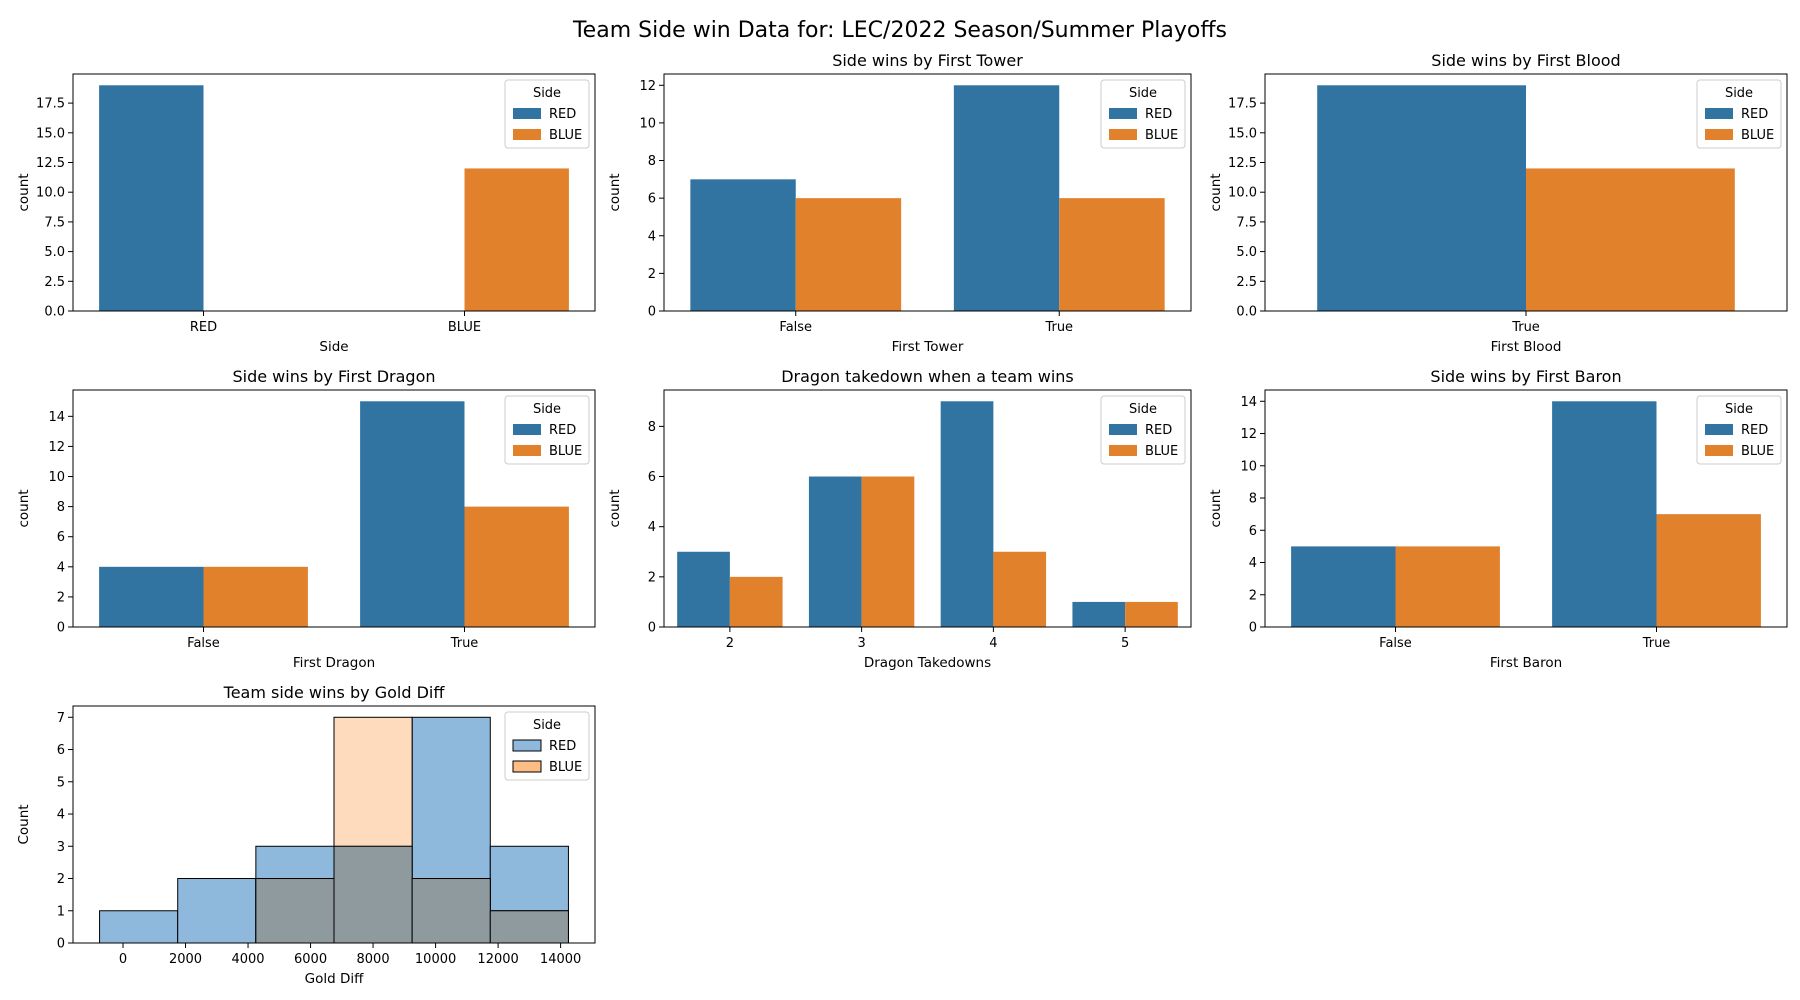 The width and height of the screenshot is (1800, 1000). What do you see at coordinates (516, 566) in the screenshot?
I see `bar-blue-true` at bounding box center [516, 566].